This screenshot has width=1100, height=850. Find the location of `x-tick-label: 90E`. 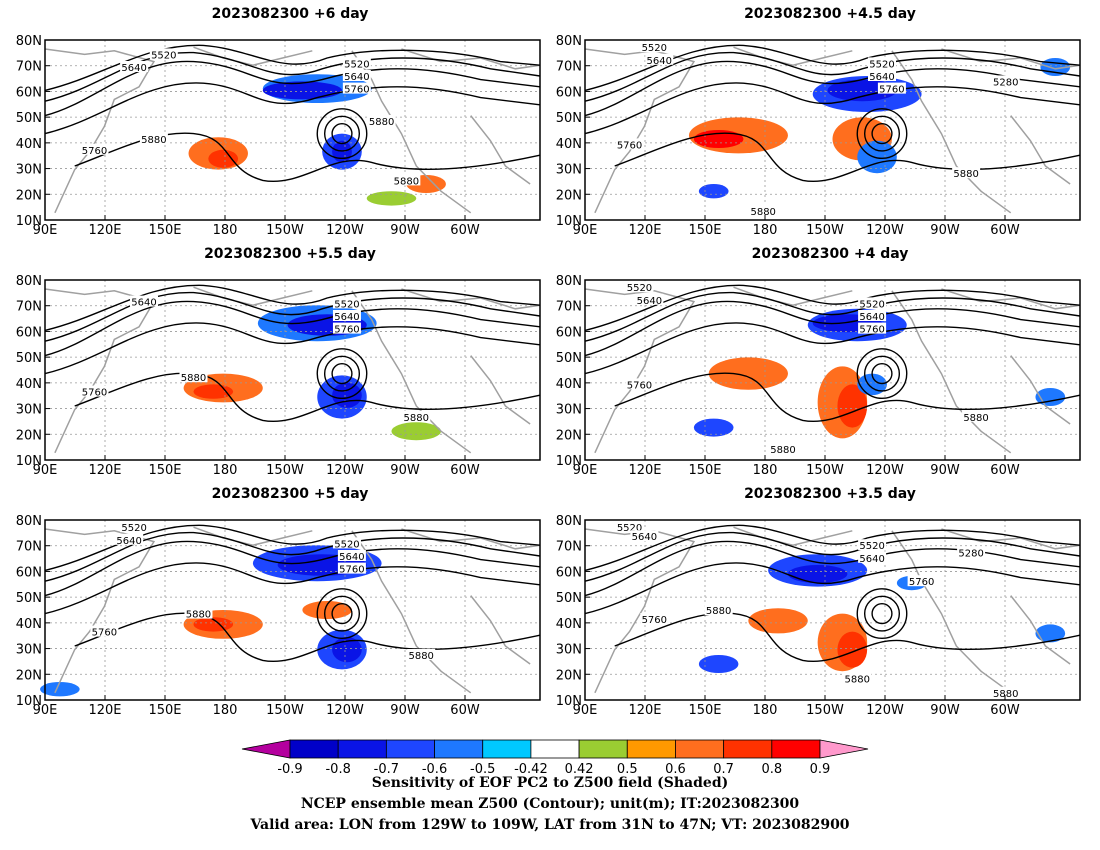

x-tick-label: 90E is located at coordinates (45, 470).